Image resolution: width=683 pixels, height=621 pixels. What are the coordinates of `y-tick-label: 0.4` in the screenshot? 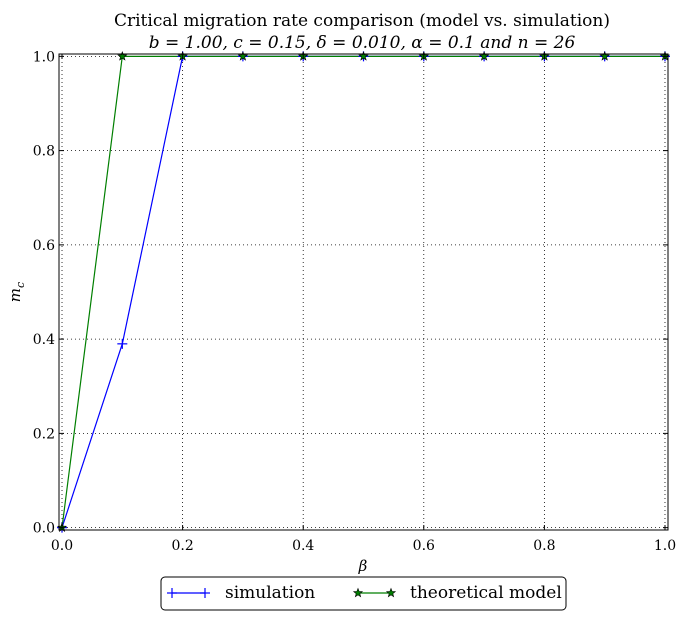 It's located at (44, 340).